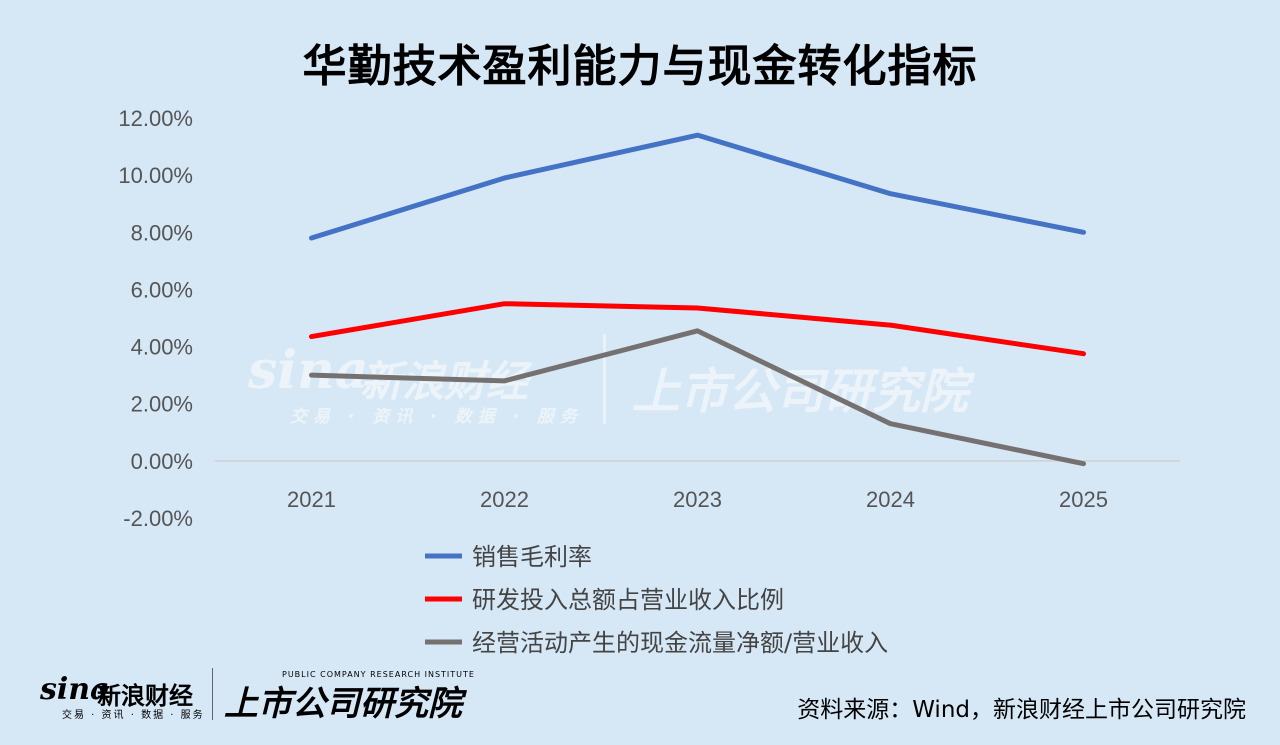 This screenshot has width=1280, height=745. I want to click on x-axis-ticks: 2021 2022 2023 2024 2025, so click(697, 499).